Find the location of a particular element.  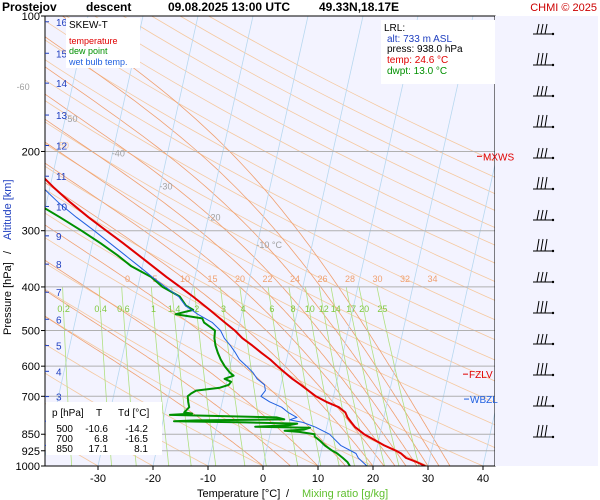

mixing-ratio-label: 17 is located at coordinates (351, 309).